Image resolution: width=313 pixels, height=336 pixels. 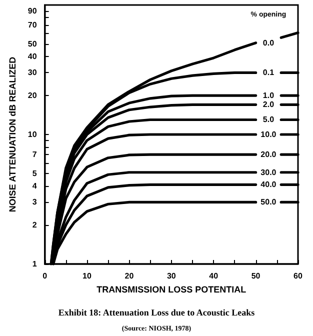 I want to click on y-tick-label: 4, so click(x=35, y=186).